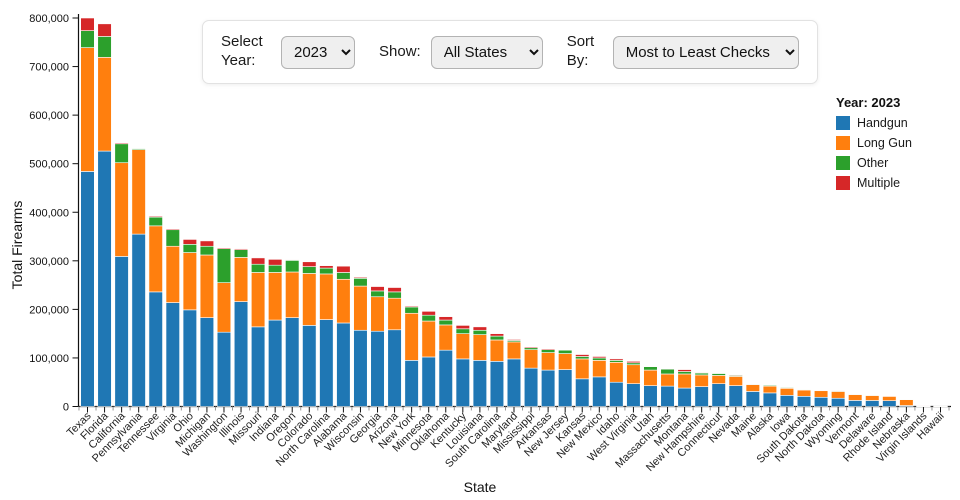  I want to click on handgun-swatch-icon, so click(843, 123).